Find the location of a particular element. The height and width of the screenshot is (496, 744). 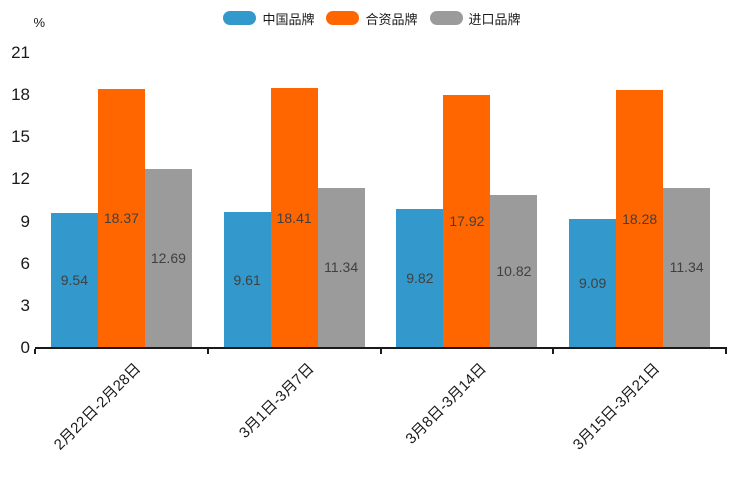

y-axis-tick-label: 0 is located at coordinates (25, 347).